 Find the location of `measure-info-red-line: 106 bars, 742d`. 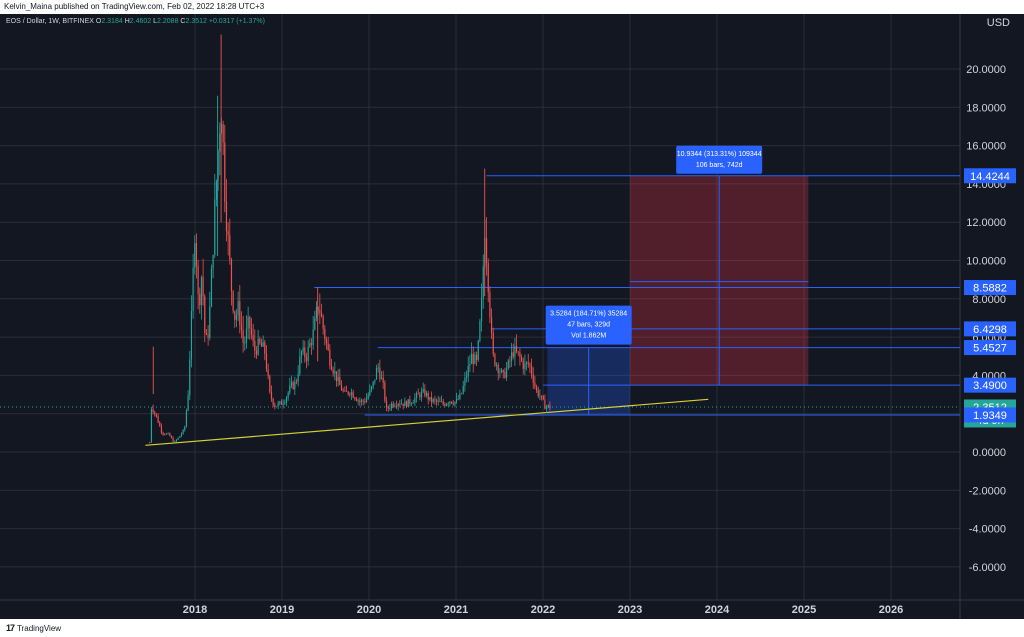

measure-info-red-line: 106 bars, 742d is located at coordinates (719, 165).